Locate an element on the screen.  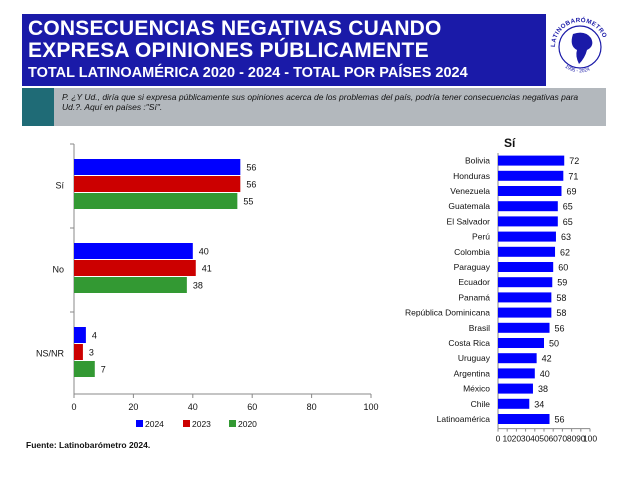
country-label-12: Costa Rica is located at coordinates (469, 343).